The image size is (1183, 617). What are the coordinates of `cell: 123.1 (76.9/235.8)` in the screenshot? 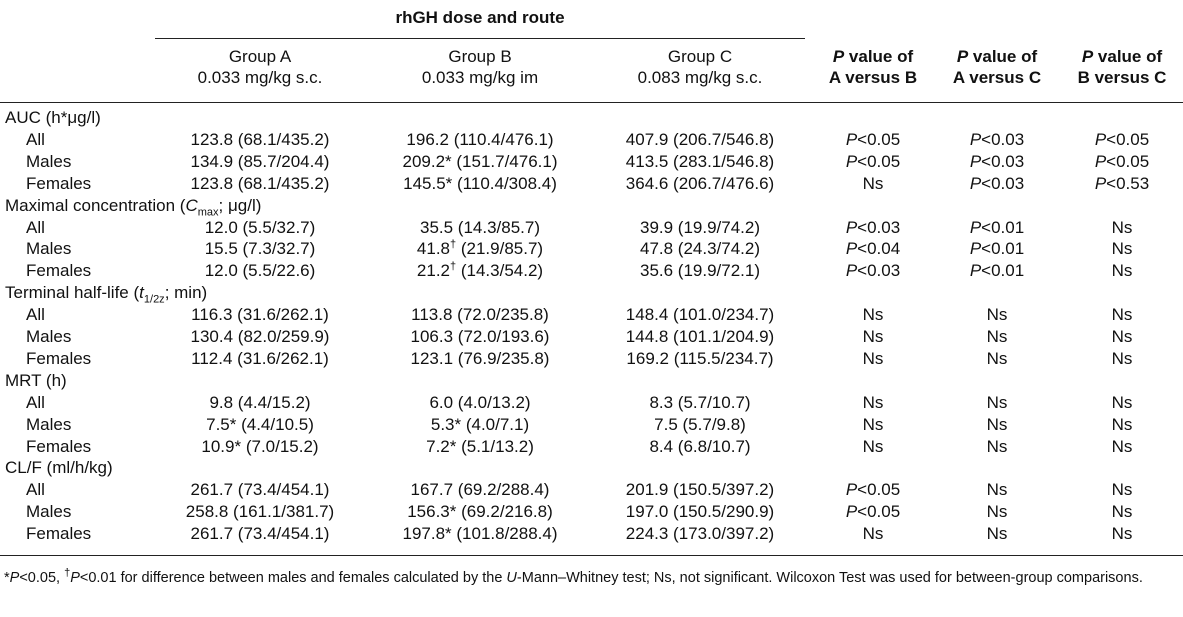 It's located at (480, 358).